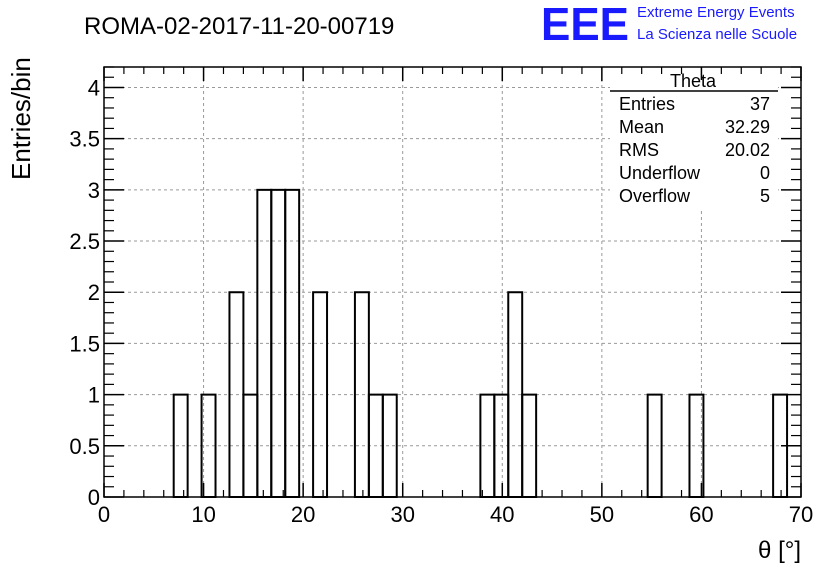 The height and width of the screenshot is (572, 836). Describe the element at coordinates (801, 514) in the screenshot. I see `x-tick-label: 70` at that location.